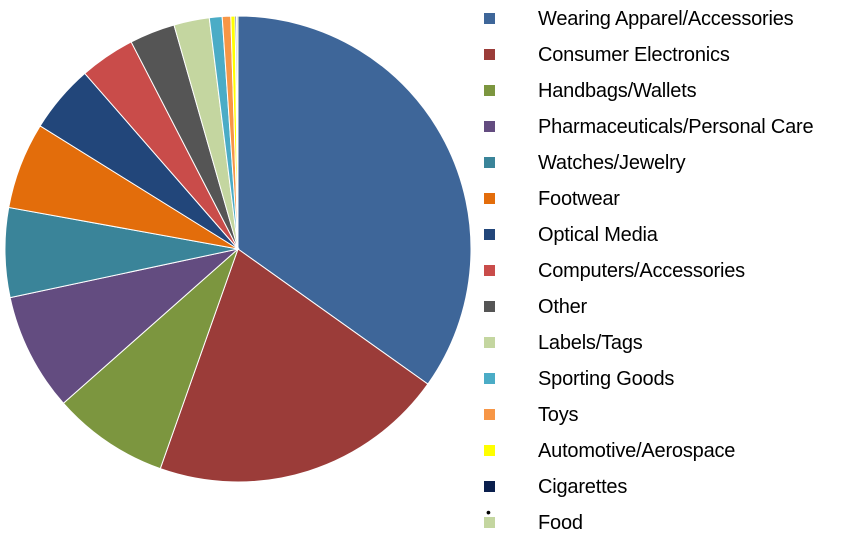 Image resolution: width=850 pixels, height=546 pixels. Describe the element at coordinates (634, 55) in the screenshot. I see `legend-label: Consumer Electronics` at that location.